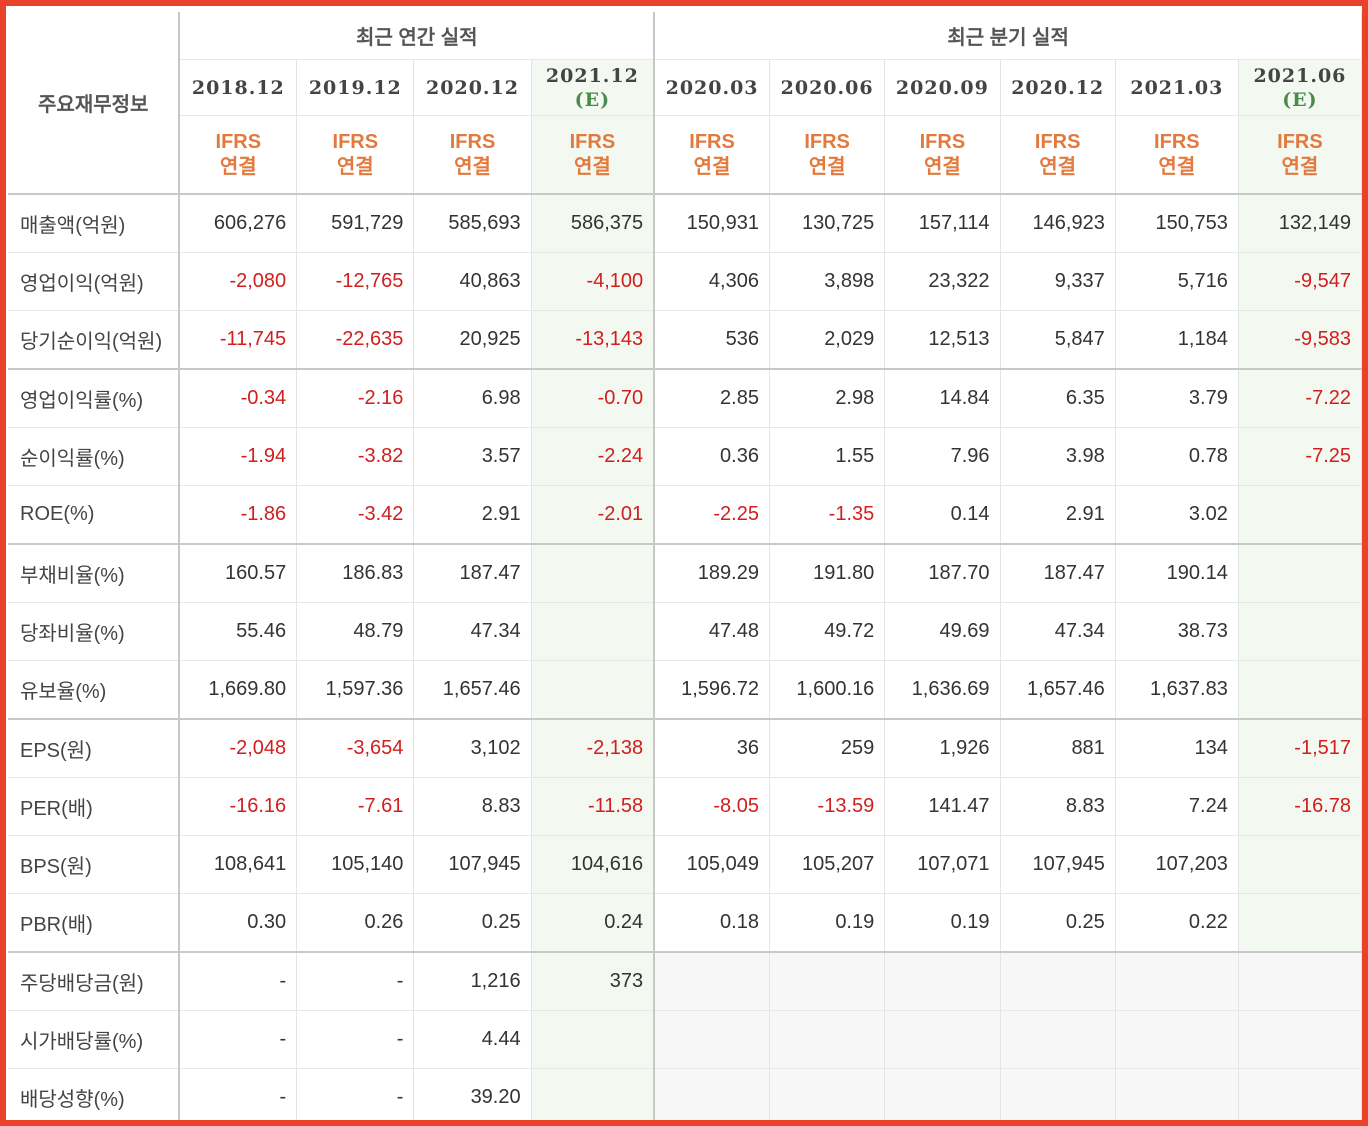  What do you see at coordinates (472, 87) in the screenshot?
I see `period-header: 2020.12` at bounding box center [472, 87].